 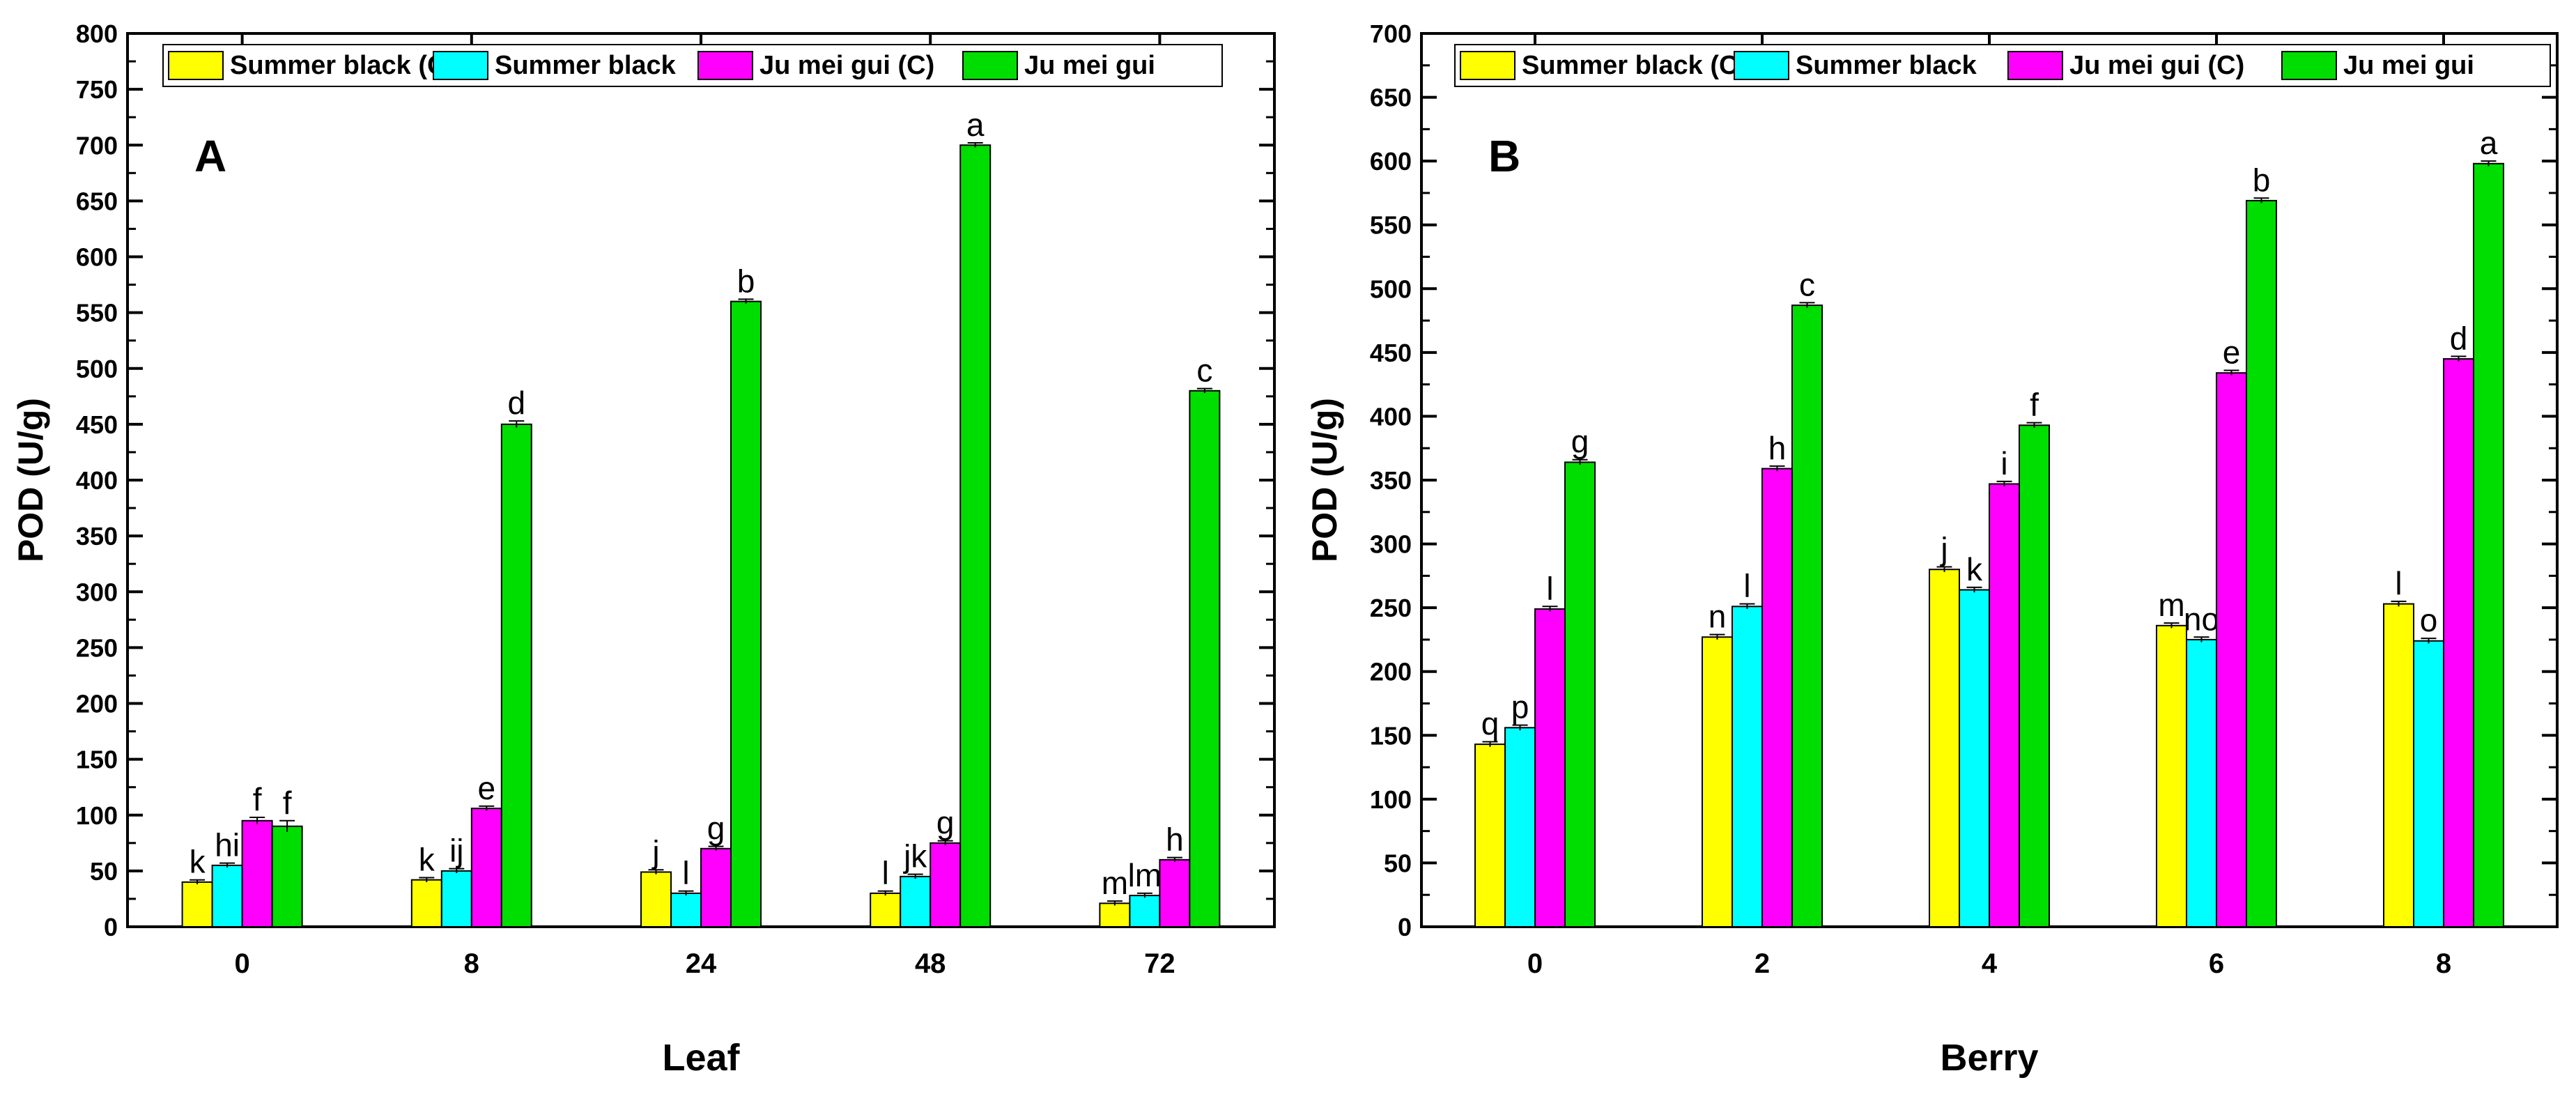 I want to click on y-tick-label: 0, so click(x=1405, y=927).